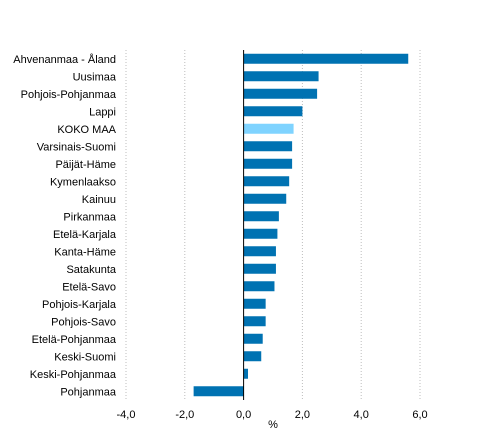 The height and width of the screenshot is (438, 492). Describe the element at coordinates (99, 200) in the screenshot. I see `category-label: Kainuu` at that location.